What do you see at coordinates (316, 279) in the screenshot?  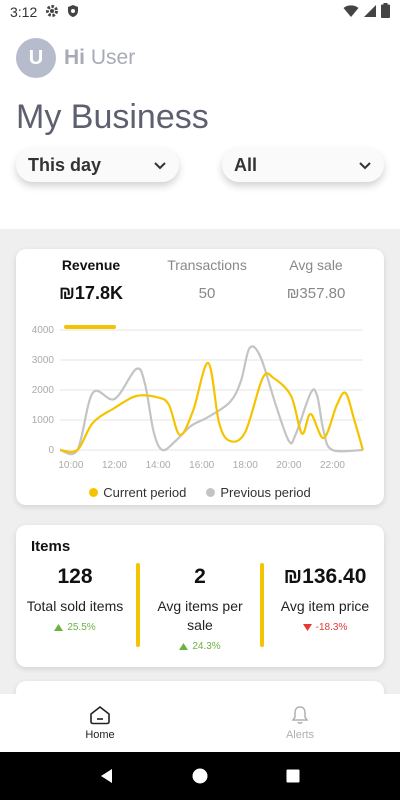 I see `tab-avg-sale: Avg sale ₪357.80` at bounding box center [316, 279].